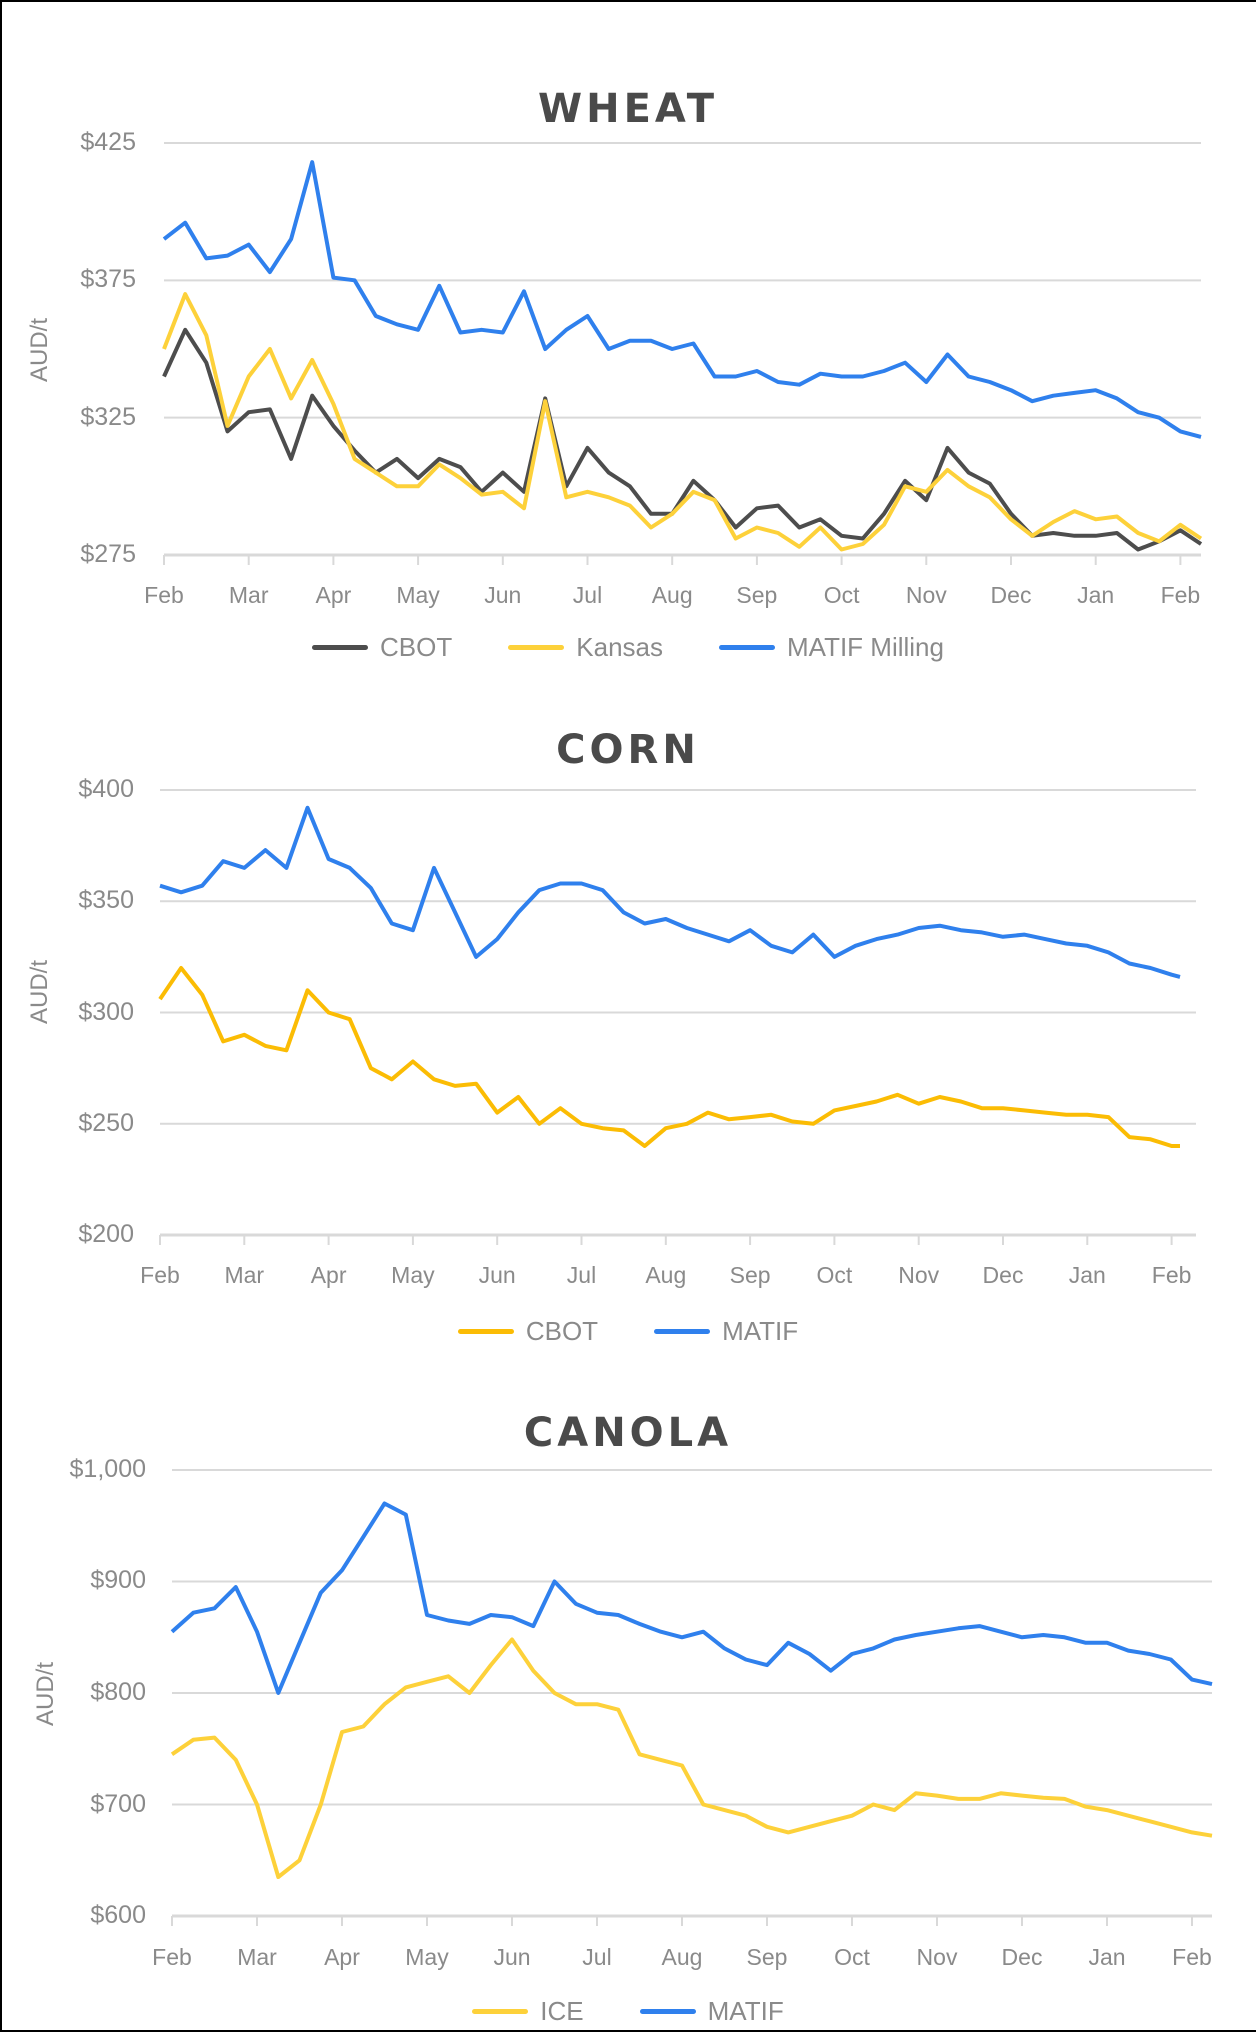 This screenshot has width=1256, height=2032. What do you see at coordinates (118, 1692) in the screenshot?
I see `y-tick: $800` at bounding box center [118, 1692].